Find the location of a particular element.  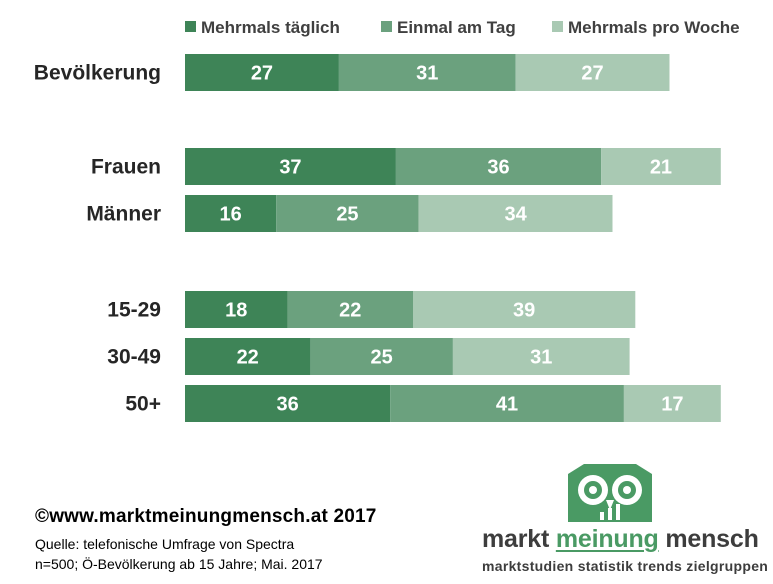

bar-15-29-einmal-am-tag is located at coordinates (350, 309).